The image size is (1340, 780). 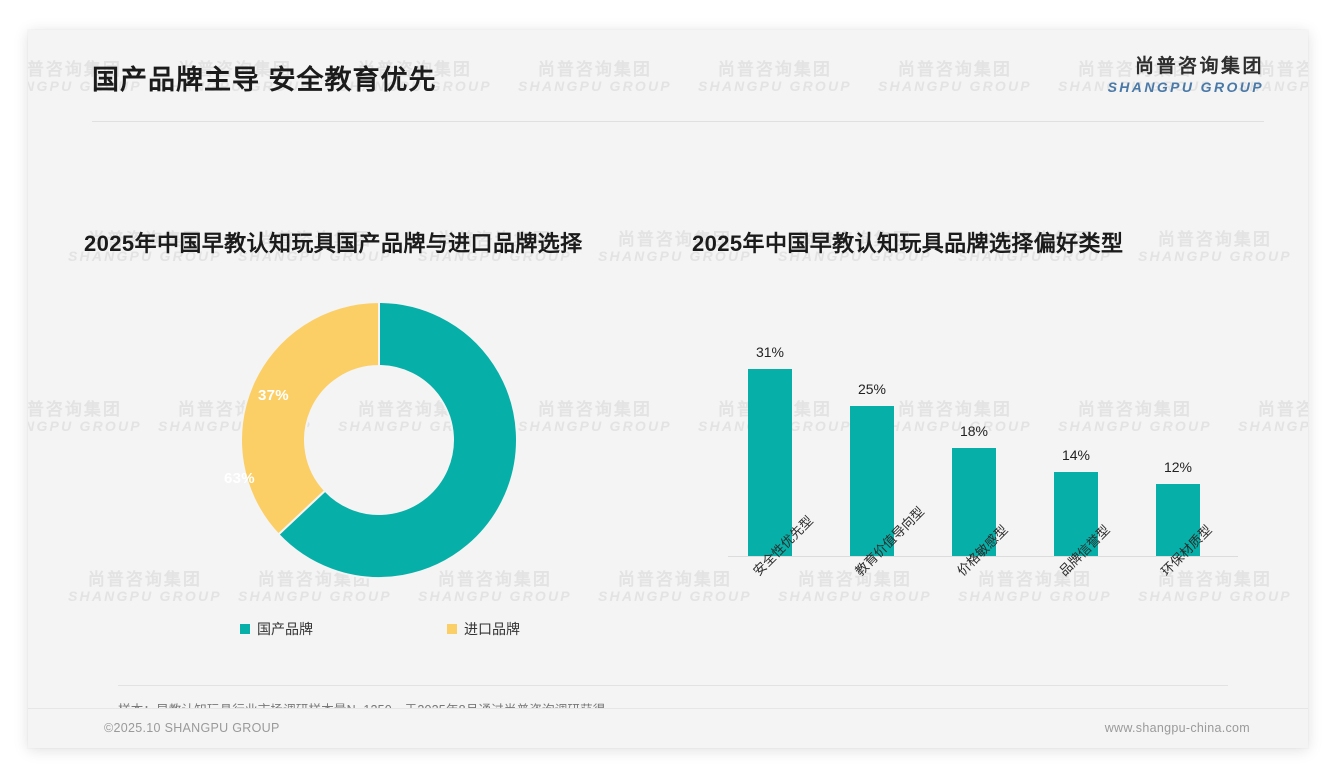 I want to click on legend-item-import: 进口品牌, so click(x=483, y=629).